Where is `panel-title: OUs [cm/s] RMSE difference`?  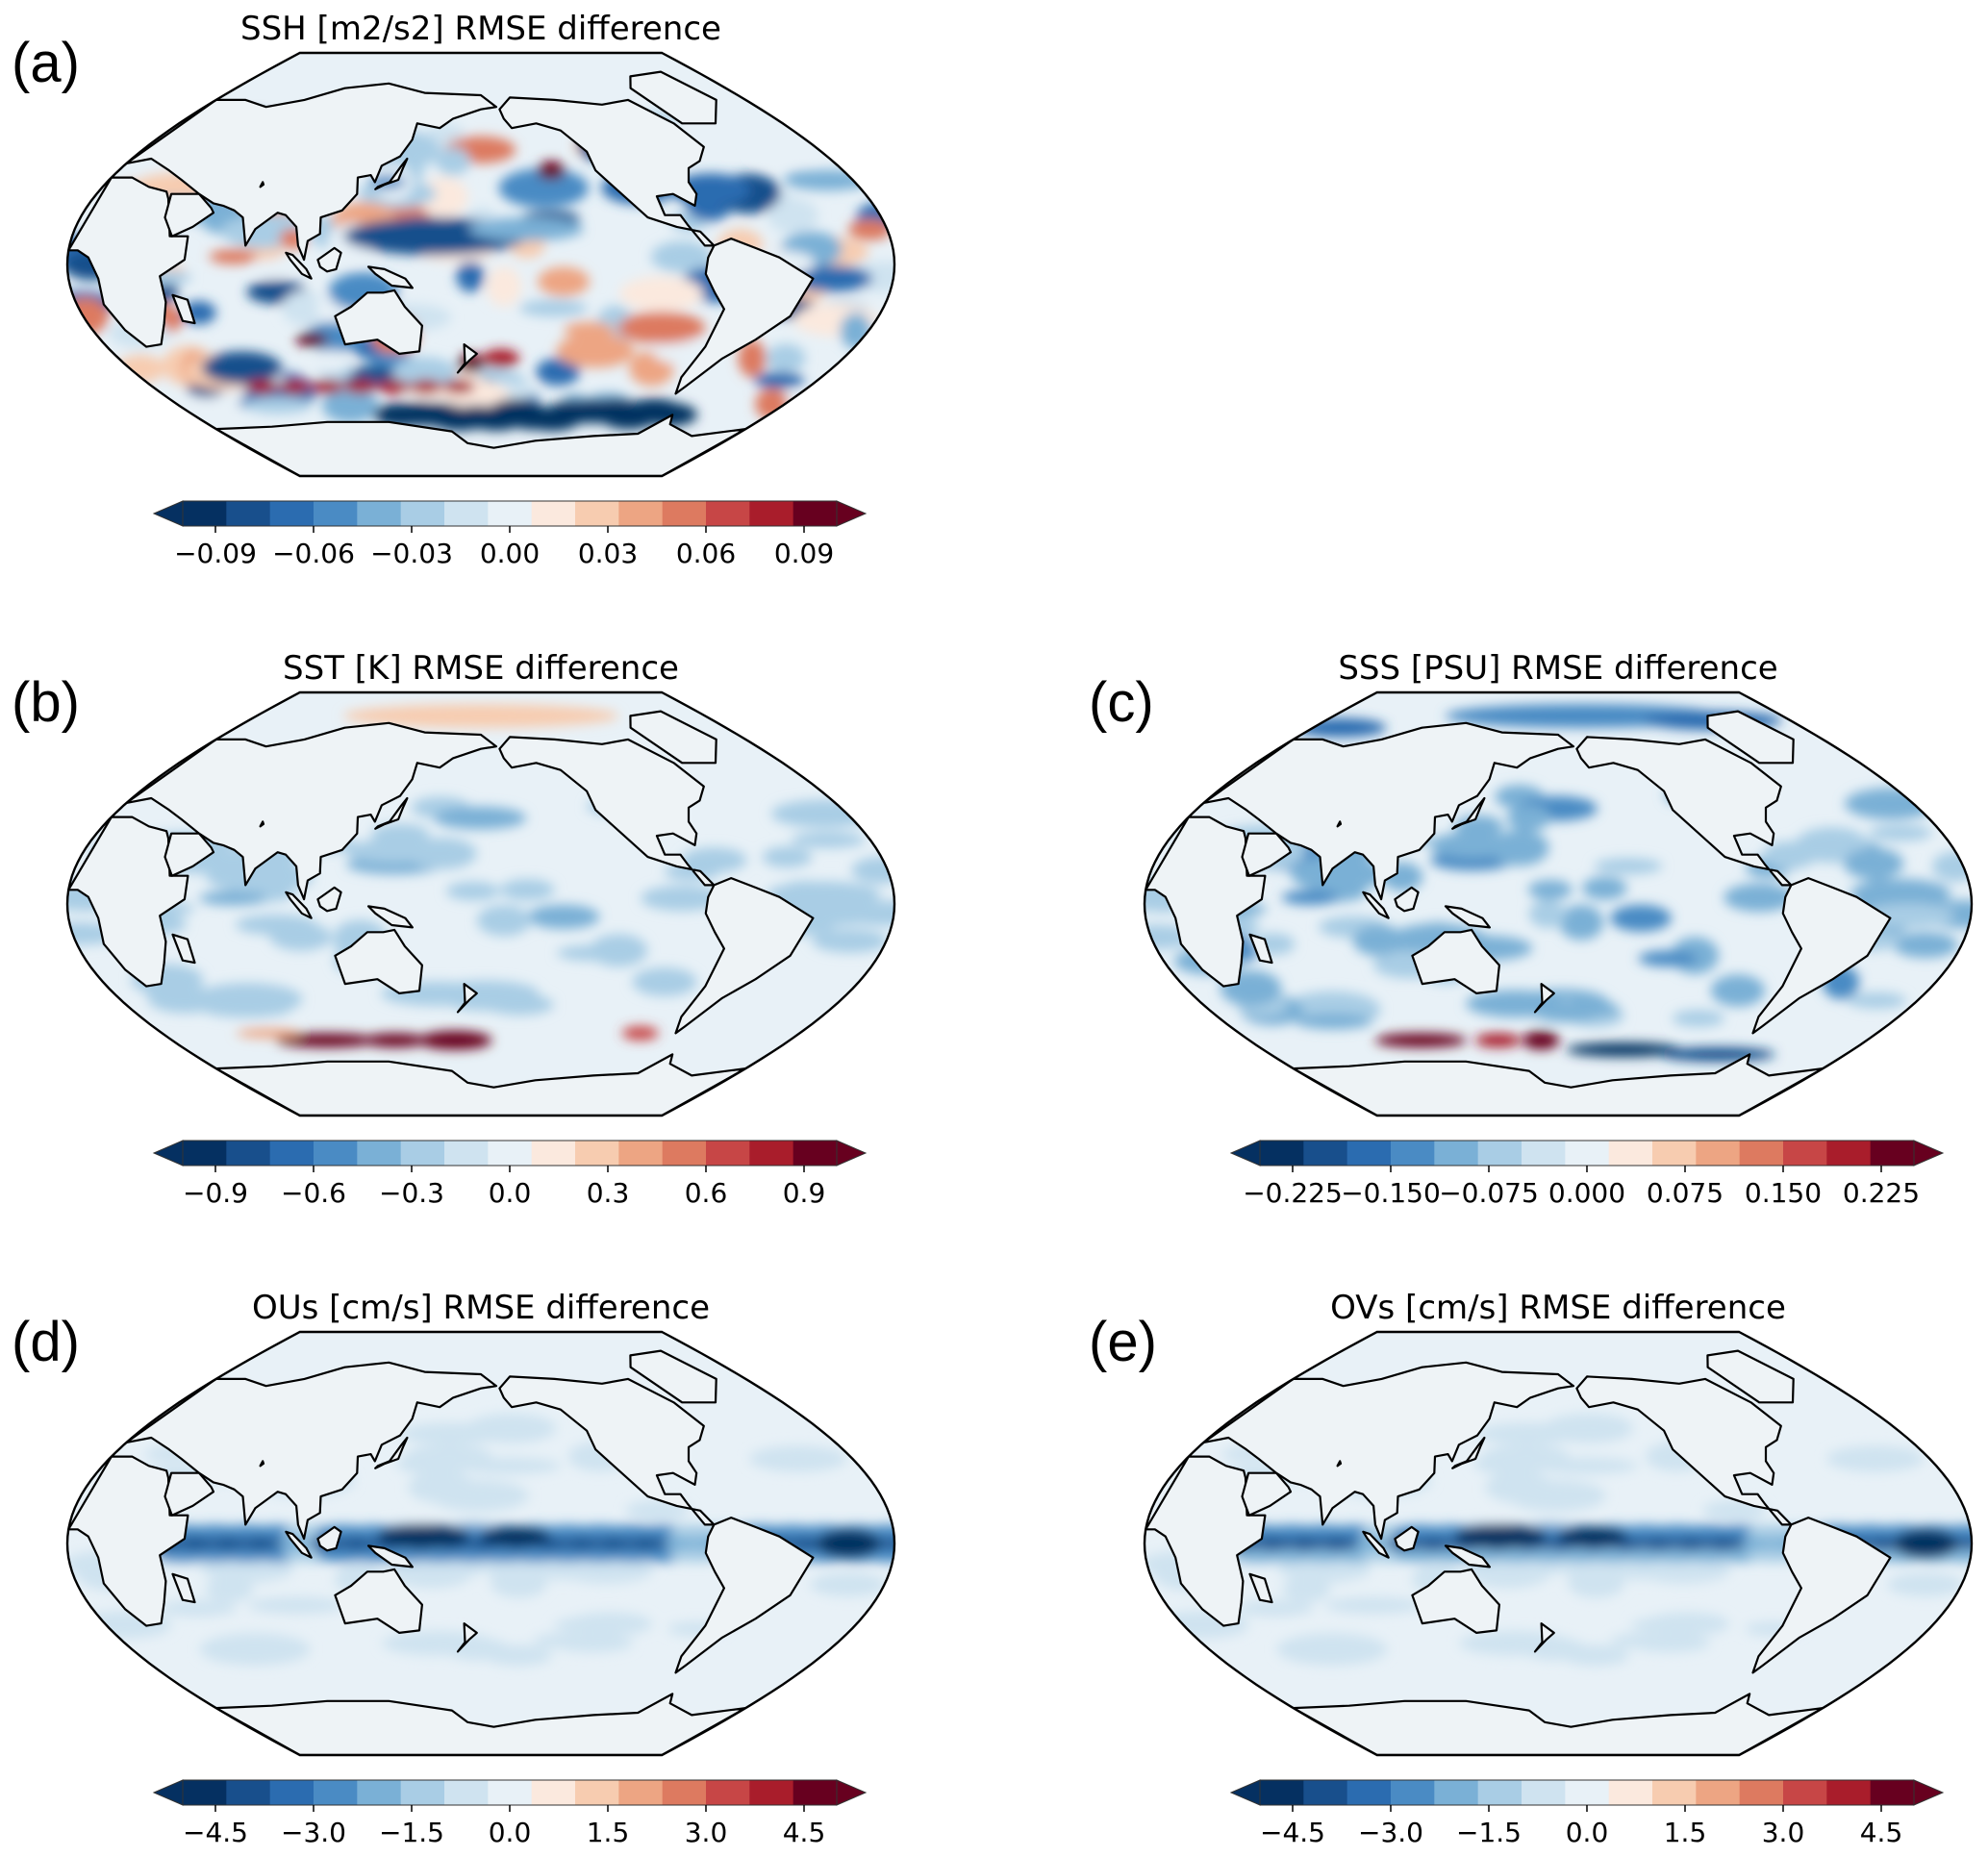 panel-title: OUs [cm/s] RMSE difference is located at coordinates (481, 1308).